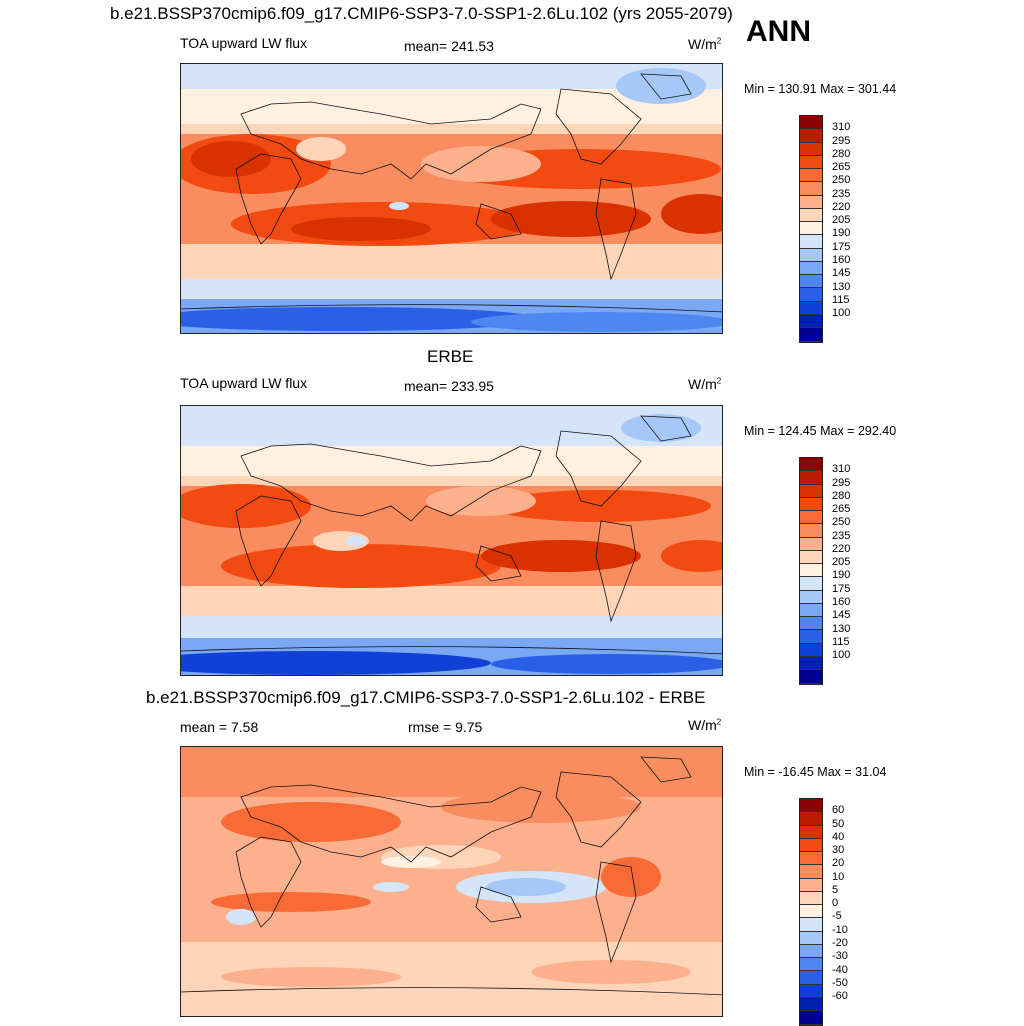 Image resolution: width=1024 pixels, height=1026 pixels. Describe the element at coordinates (838, 863) in the screenshot. I see `colorbar-tick-label: 20` at that location.